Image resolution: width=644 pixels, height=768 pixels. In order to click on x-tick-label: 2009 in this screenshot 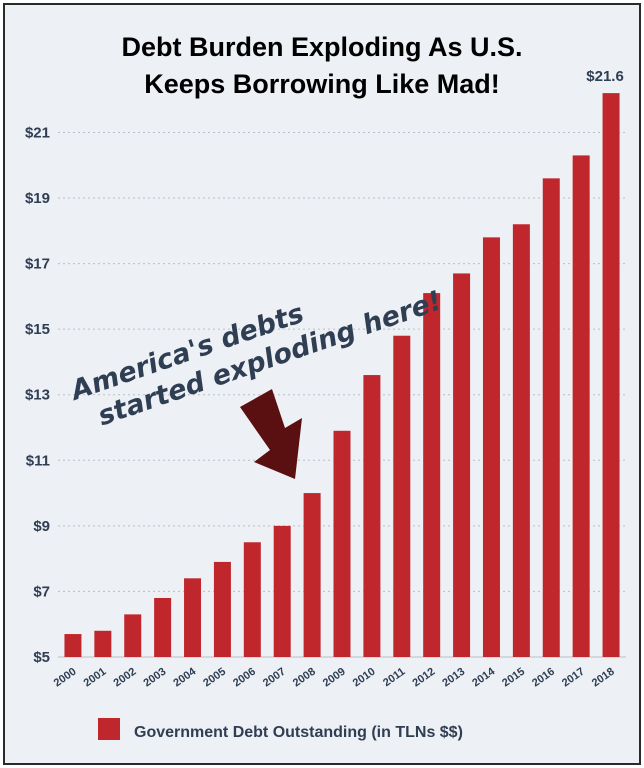, I will do `click(334, 678)`.